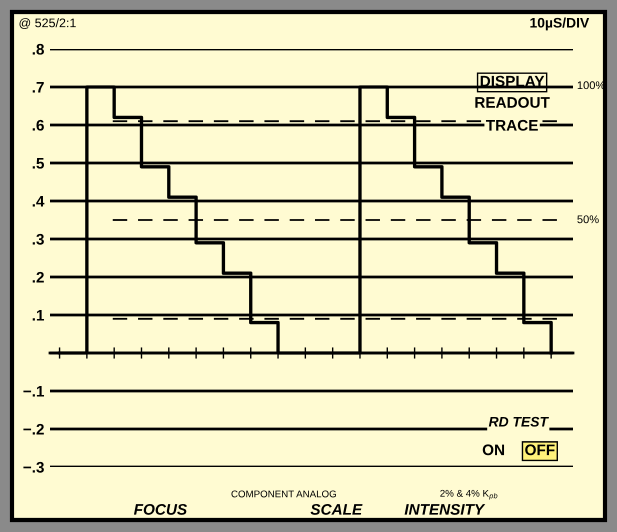  What do you see at coordinates (33, 467) in the screenshot?
I see `y-tick-label: −.3` at bounding box center [33, 467].